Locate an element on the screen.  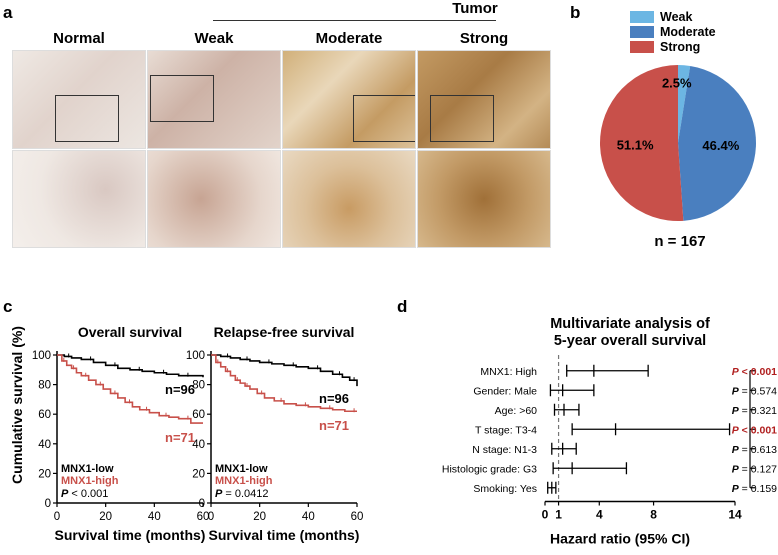
panel-b-label: b is located at coordinates (575, 12).